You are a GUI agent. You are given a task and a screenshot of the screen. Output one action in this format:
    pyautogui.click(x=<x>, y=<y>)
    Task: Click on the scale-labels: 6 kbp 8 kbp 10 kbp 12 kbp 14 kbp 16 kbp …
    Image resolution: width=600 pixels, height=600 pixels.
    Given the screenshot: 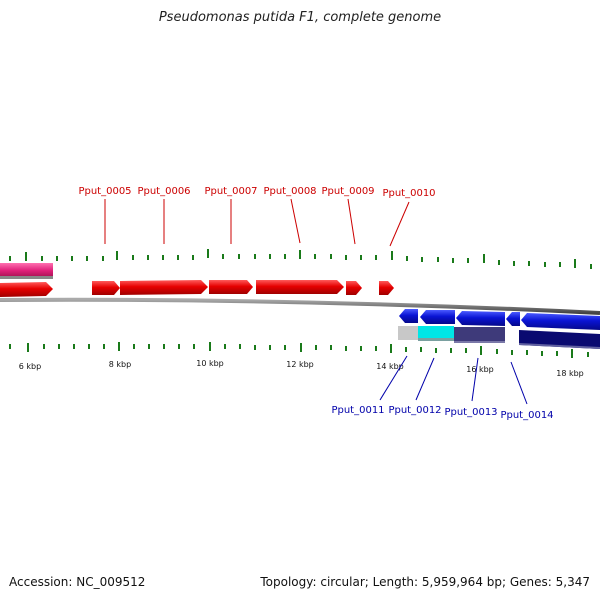 What is the action you would take?
    pyautogui.click(x=301, y=368)
    